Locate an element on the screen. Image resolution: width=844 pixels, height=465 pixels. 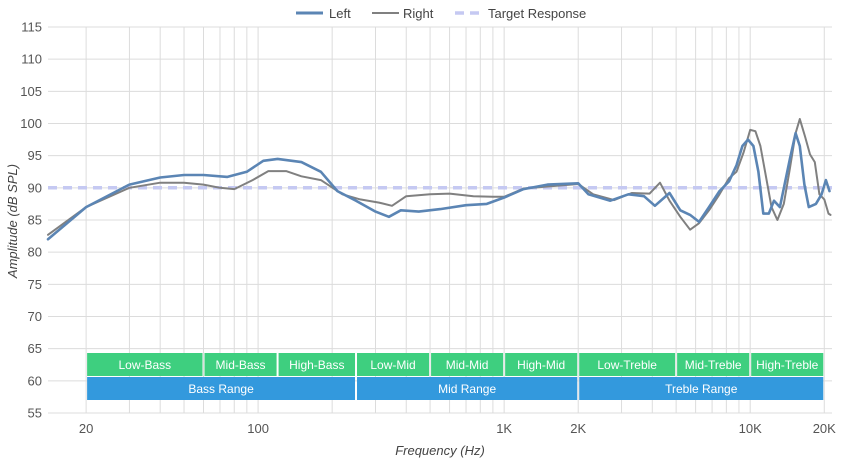
y-tick-label: 75 is located at coordinates (35, 284).